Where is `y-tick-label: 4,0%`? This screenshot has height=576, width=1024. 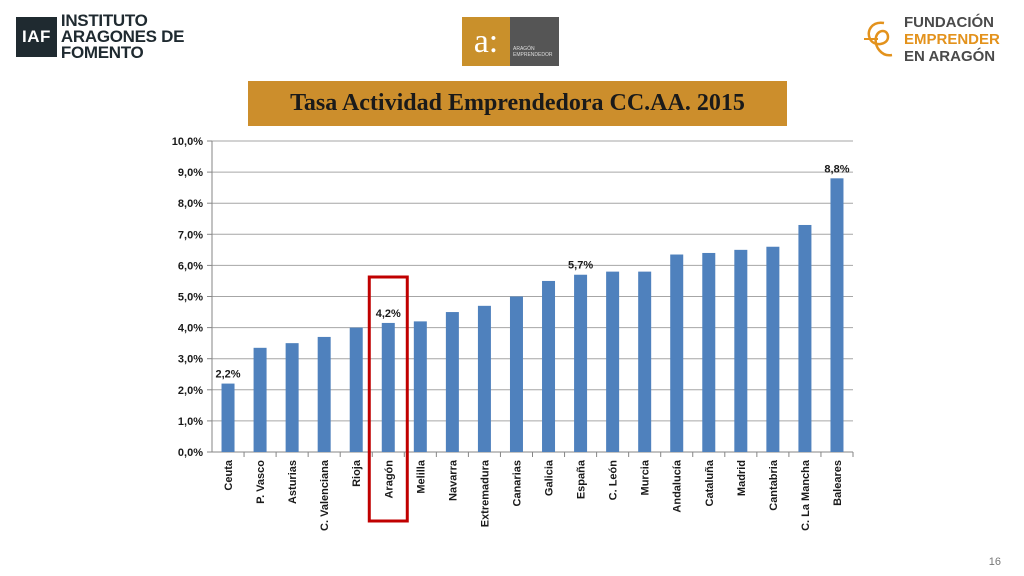 y-tick-label: 4,0% is located at coordinates (190, 329).